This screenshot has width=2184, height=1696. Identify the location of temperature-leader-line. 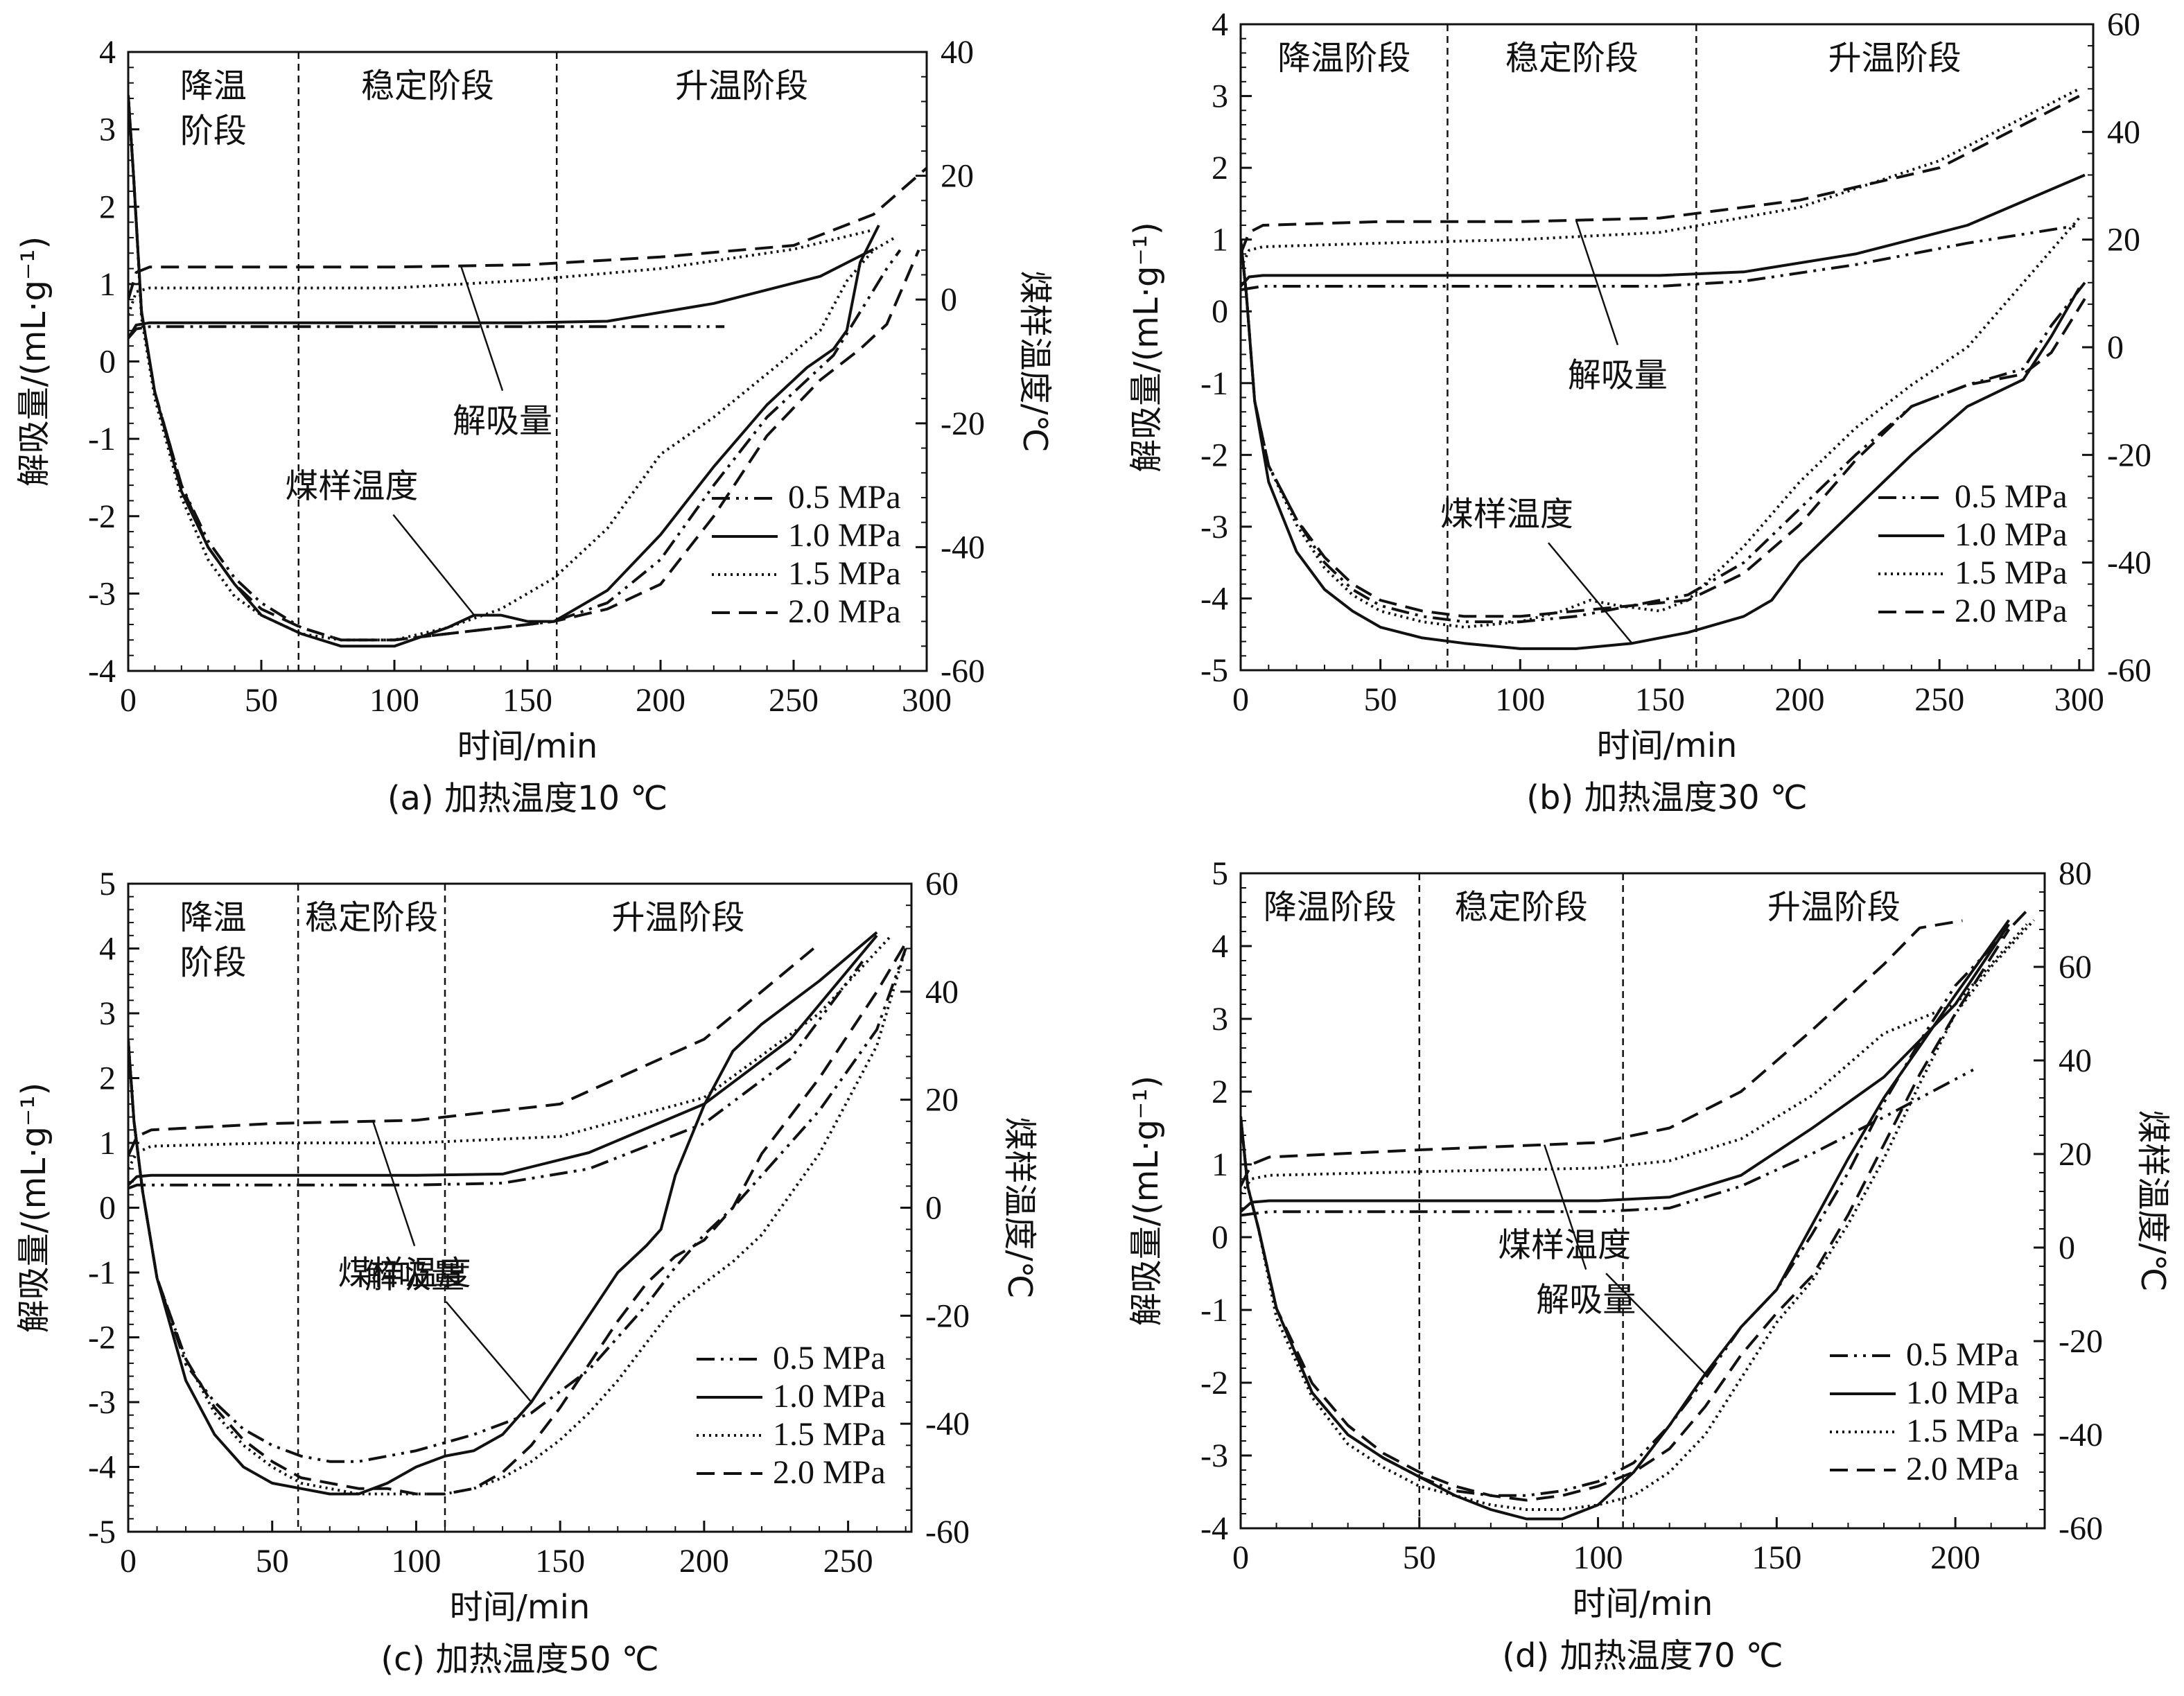
(488, 1352).